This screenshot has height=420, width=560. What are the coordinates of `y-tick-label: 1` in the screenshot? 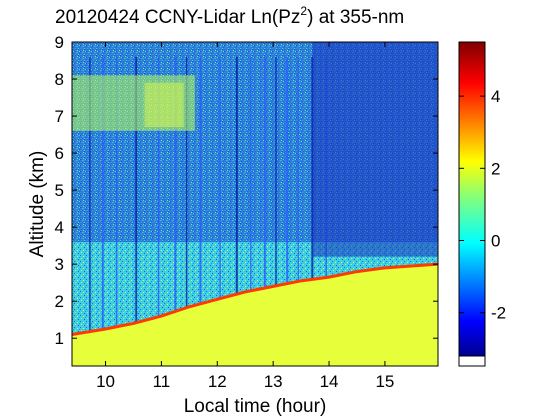 It's located at (59, 338).